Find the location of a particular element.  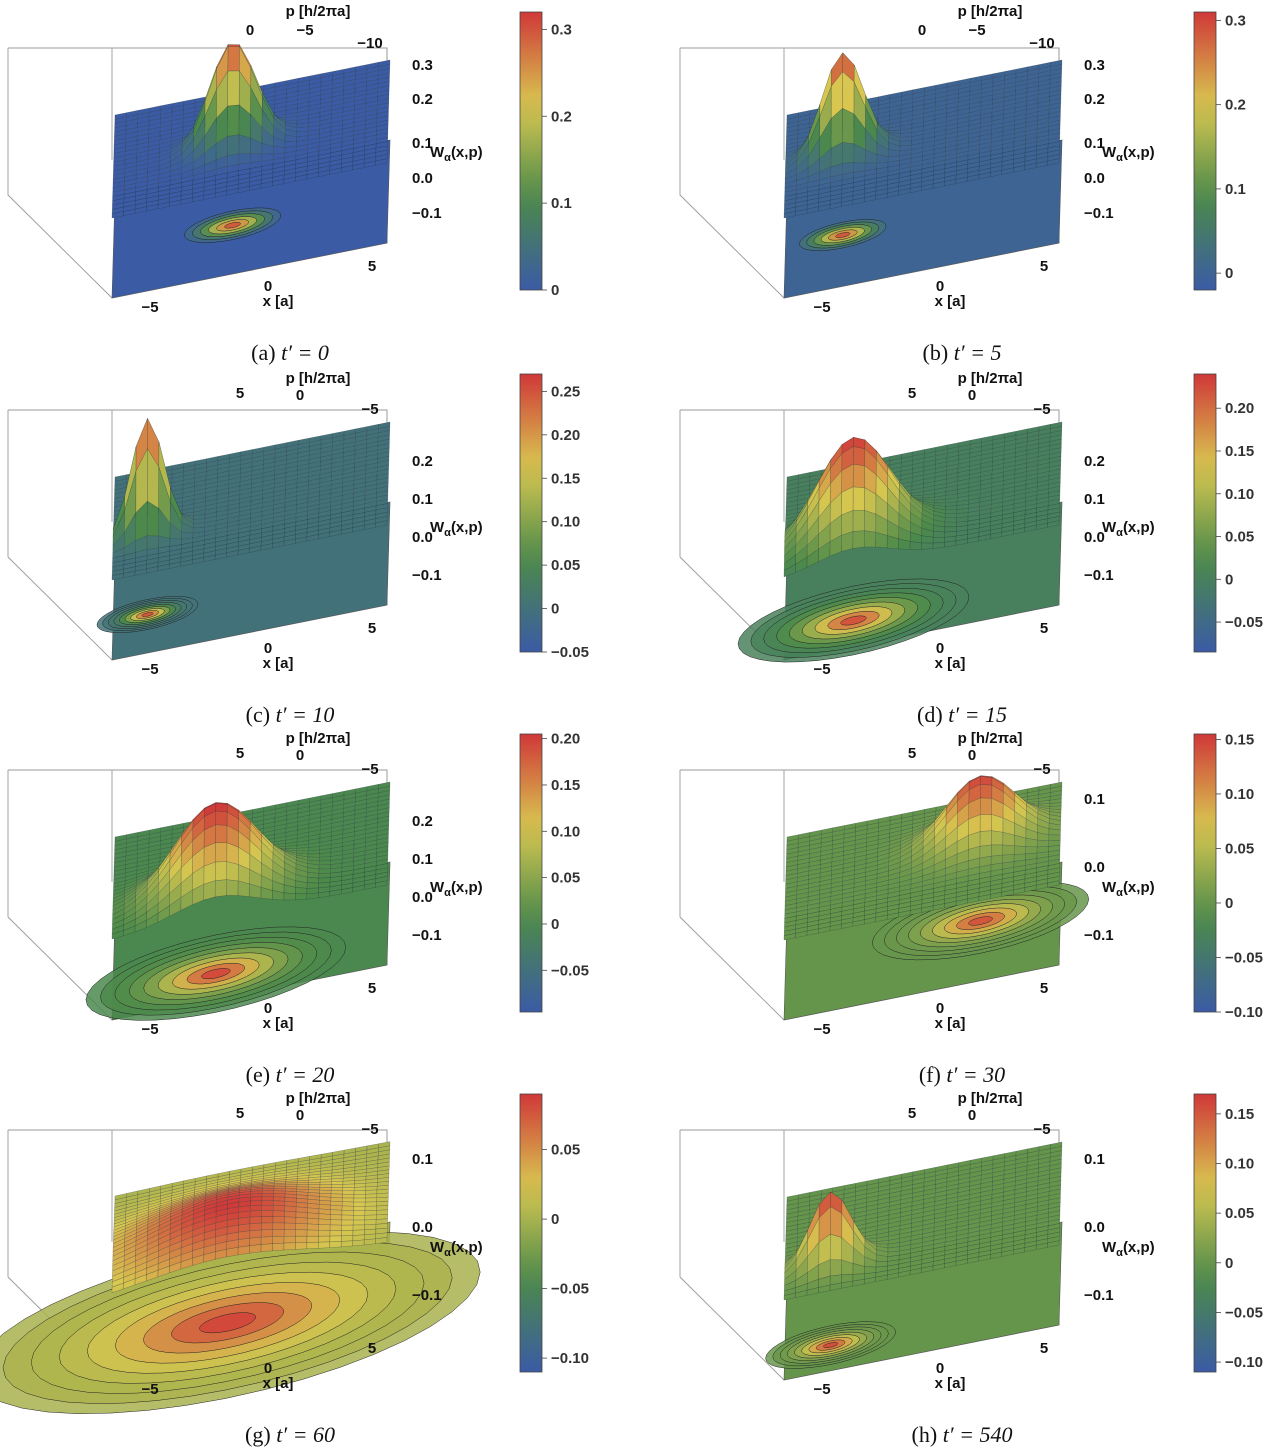

colorbar-tick-label: 0.20 is located at coordinates (1239, 408).